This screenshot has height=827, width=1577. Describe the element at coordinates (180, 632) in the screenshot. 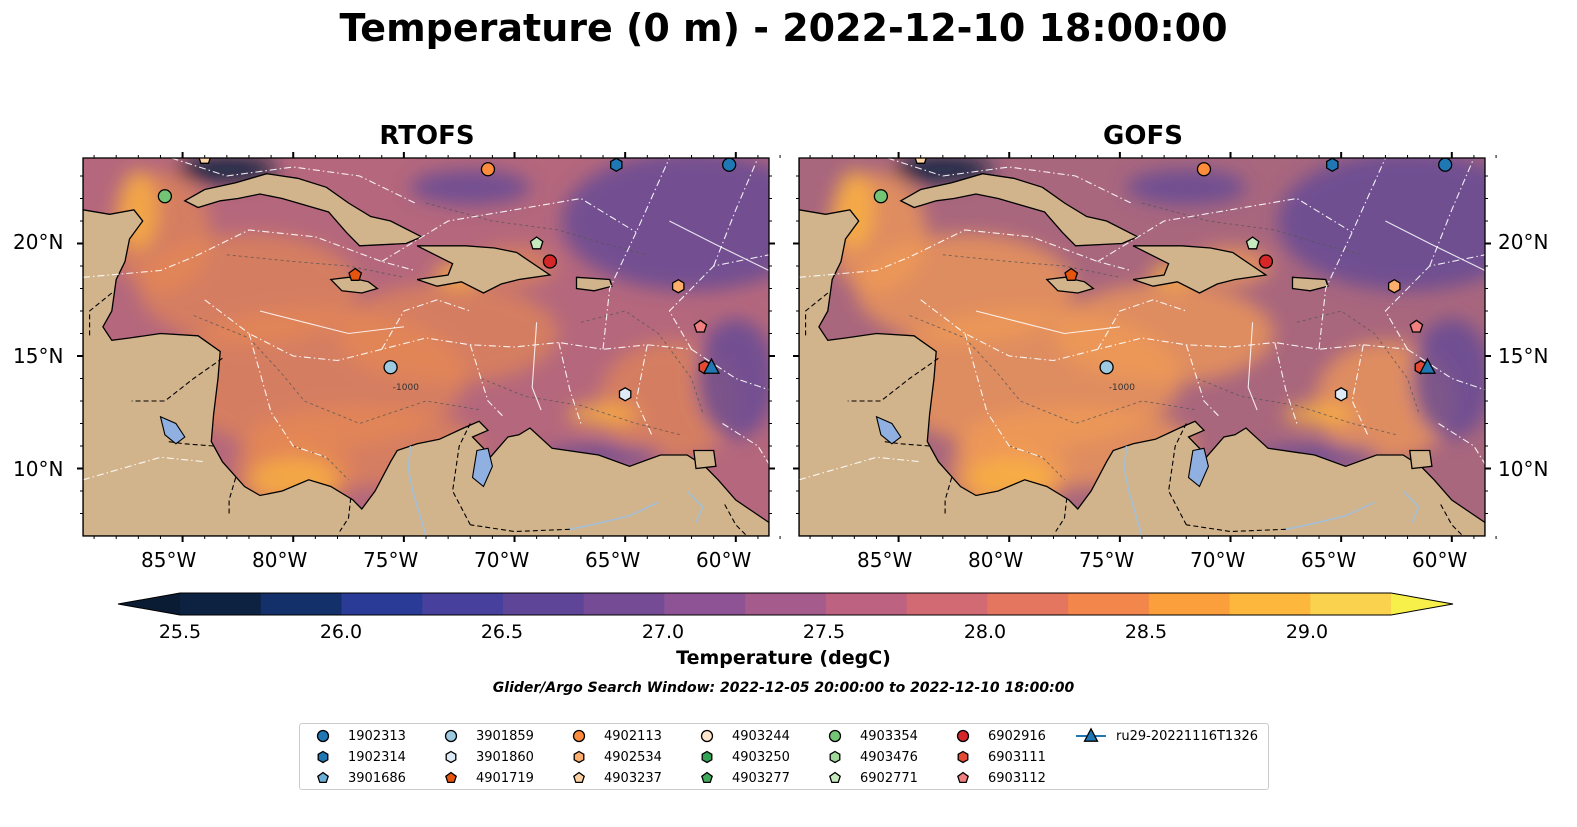

I see `colorbar-tick-label: 25.5` at that location.